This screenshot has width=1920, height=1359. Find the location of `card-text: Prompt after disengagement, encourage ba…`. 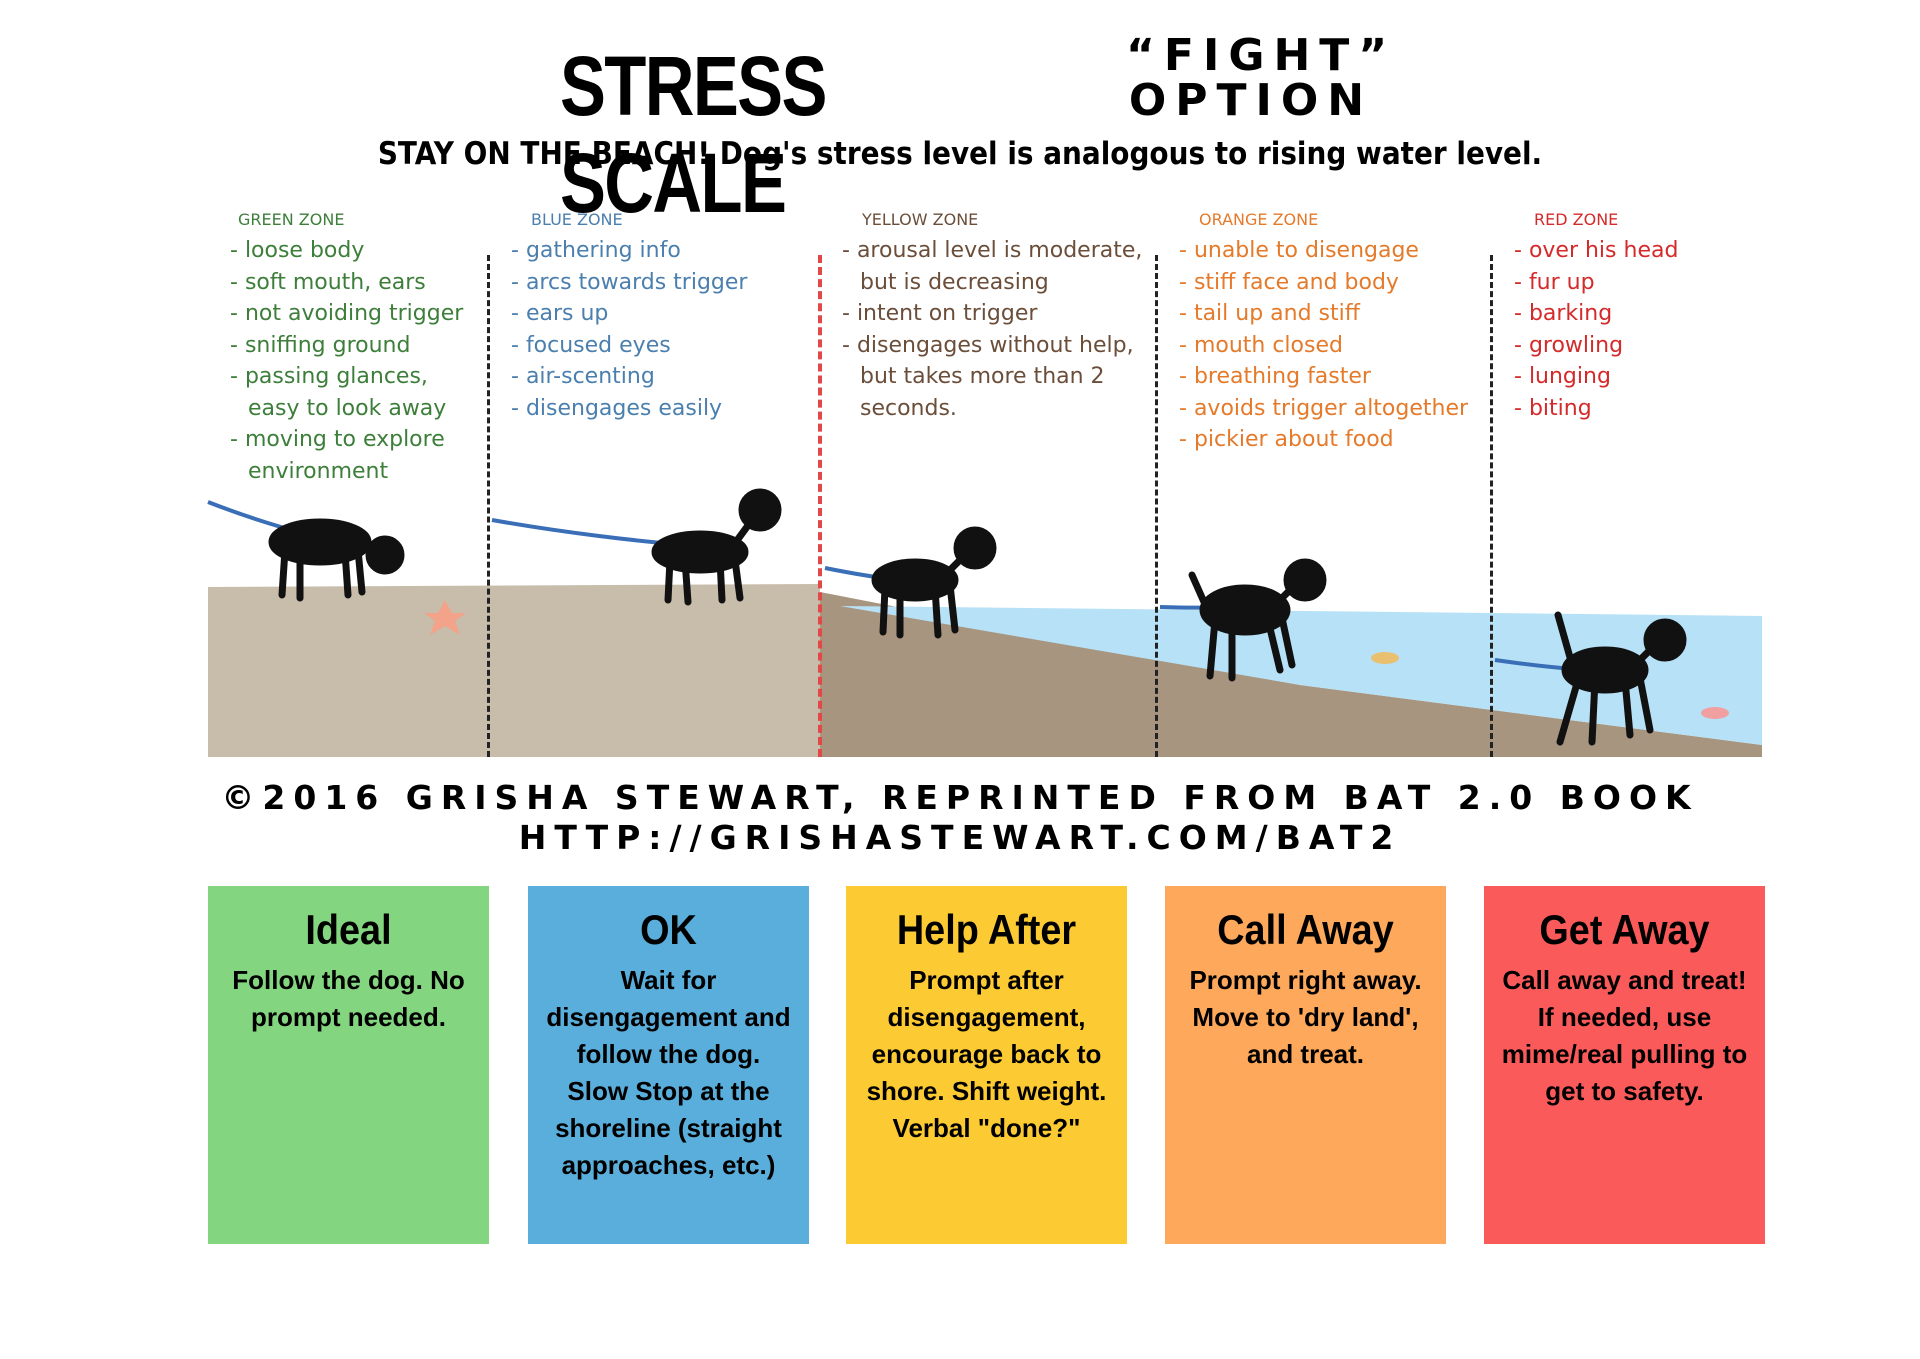

card-text: Prompt after disengagement, encourage ba… is located at coordinates (986, 1035).